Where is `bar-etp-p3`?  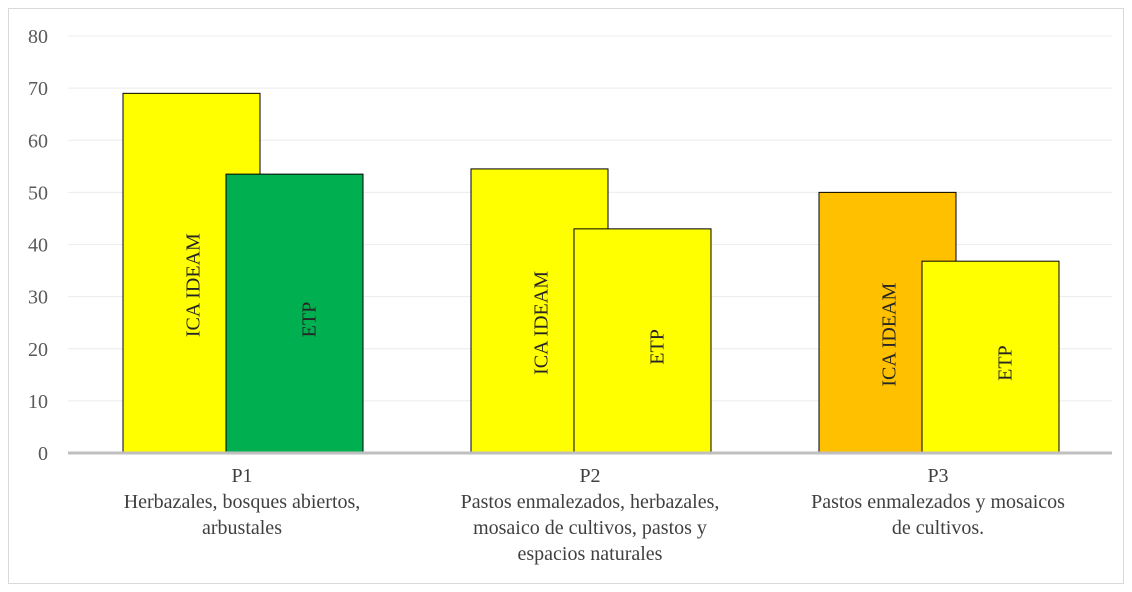 bar-etp-p3 is located at coordinates (990, 357).